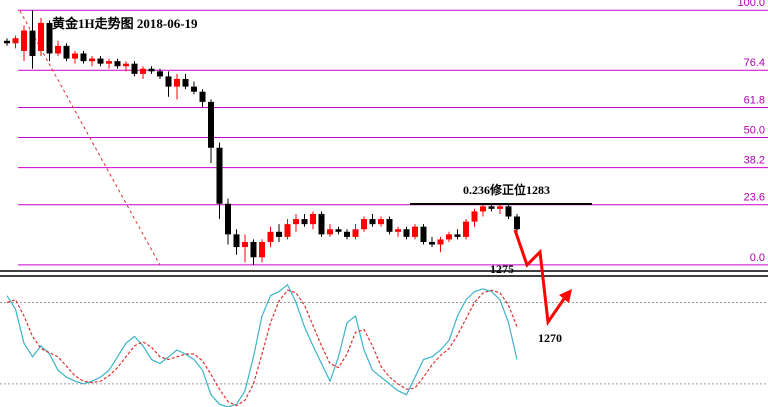 The image size is (768, 407). I want to click on forecast-arrow, so click(540, 278).